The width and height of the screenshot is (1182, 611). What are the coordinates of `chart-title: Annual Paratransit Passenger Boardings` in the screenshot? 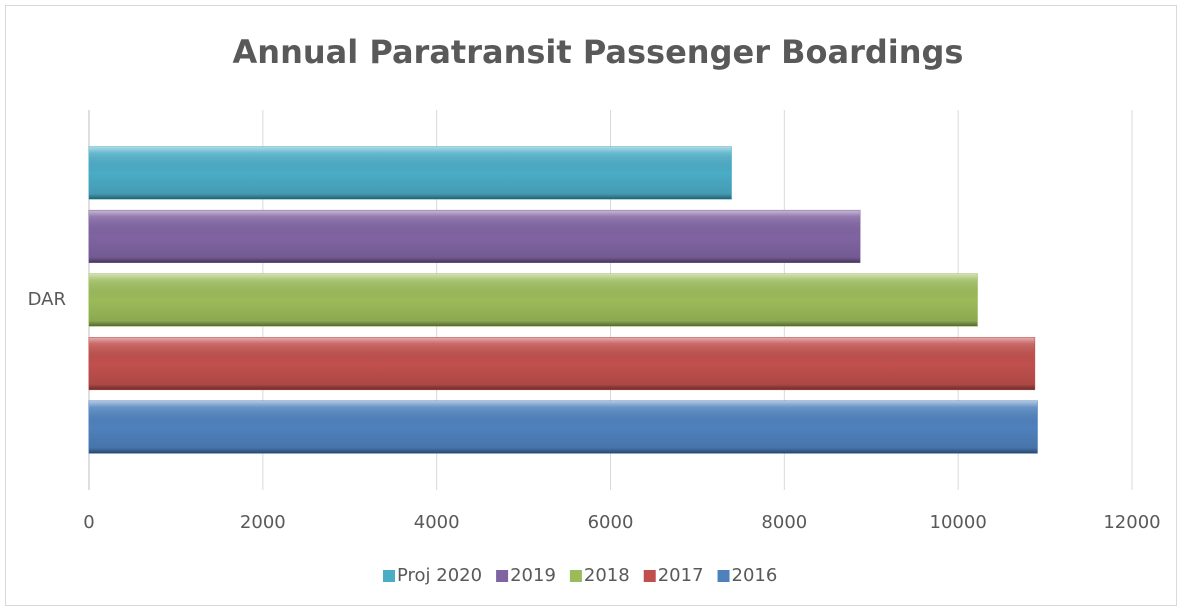 It's located at (598, 52).